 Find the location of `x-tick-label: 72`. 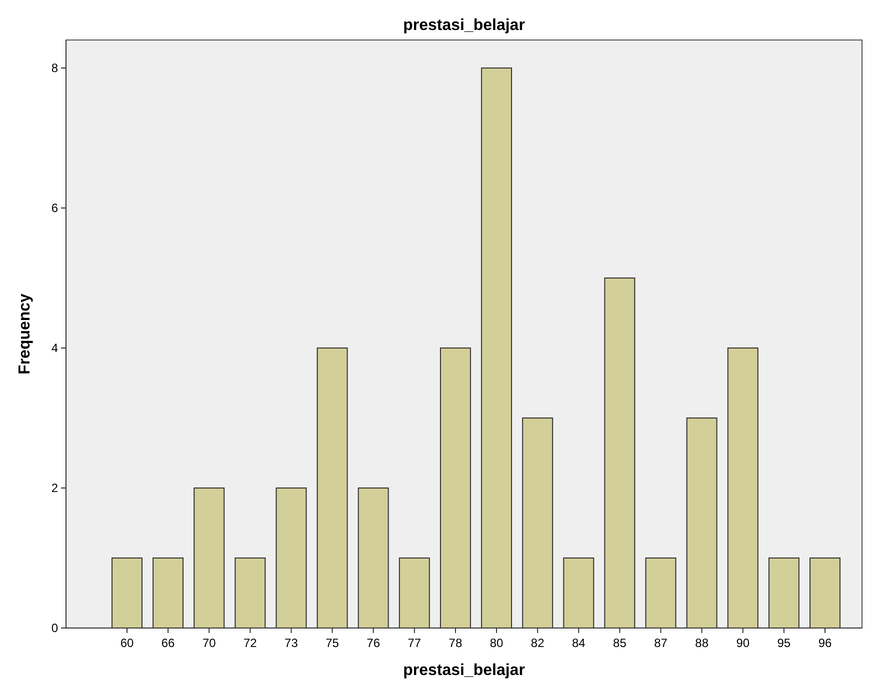

x-tick-label: 72 is located at coordinates (250, 643).